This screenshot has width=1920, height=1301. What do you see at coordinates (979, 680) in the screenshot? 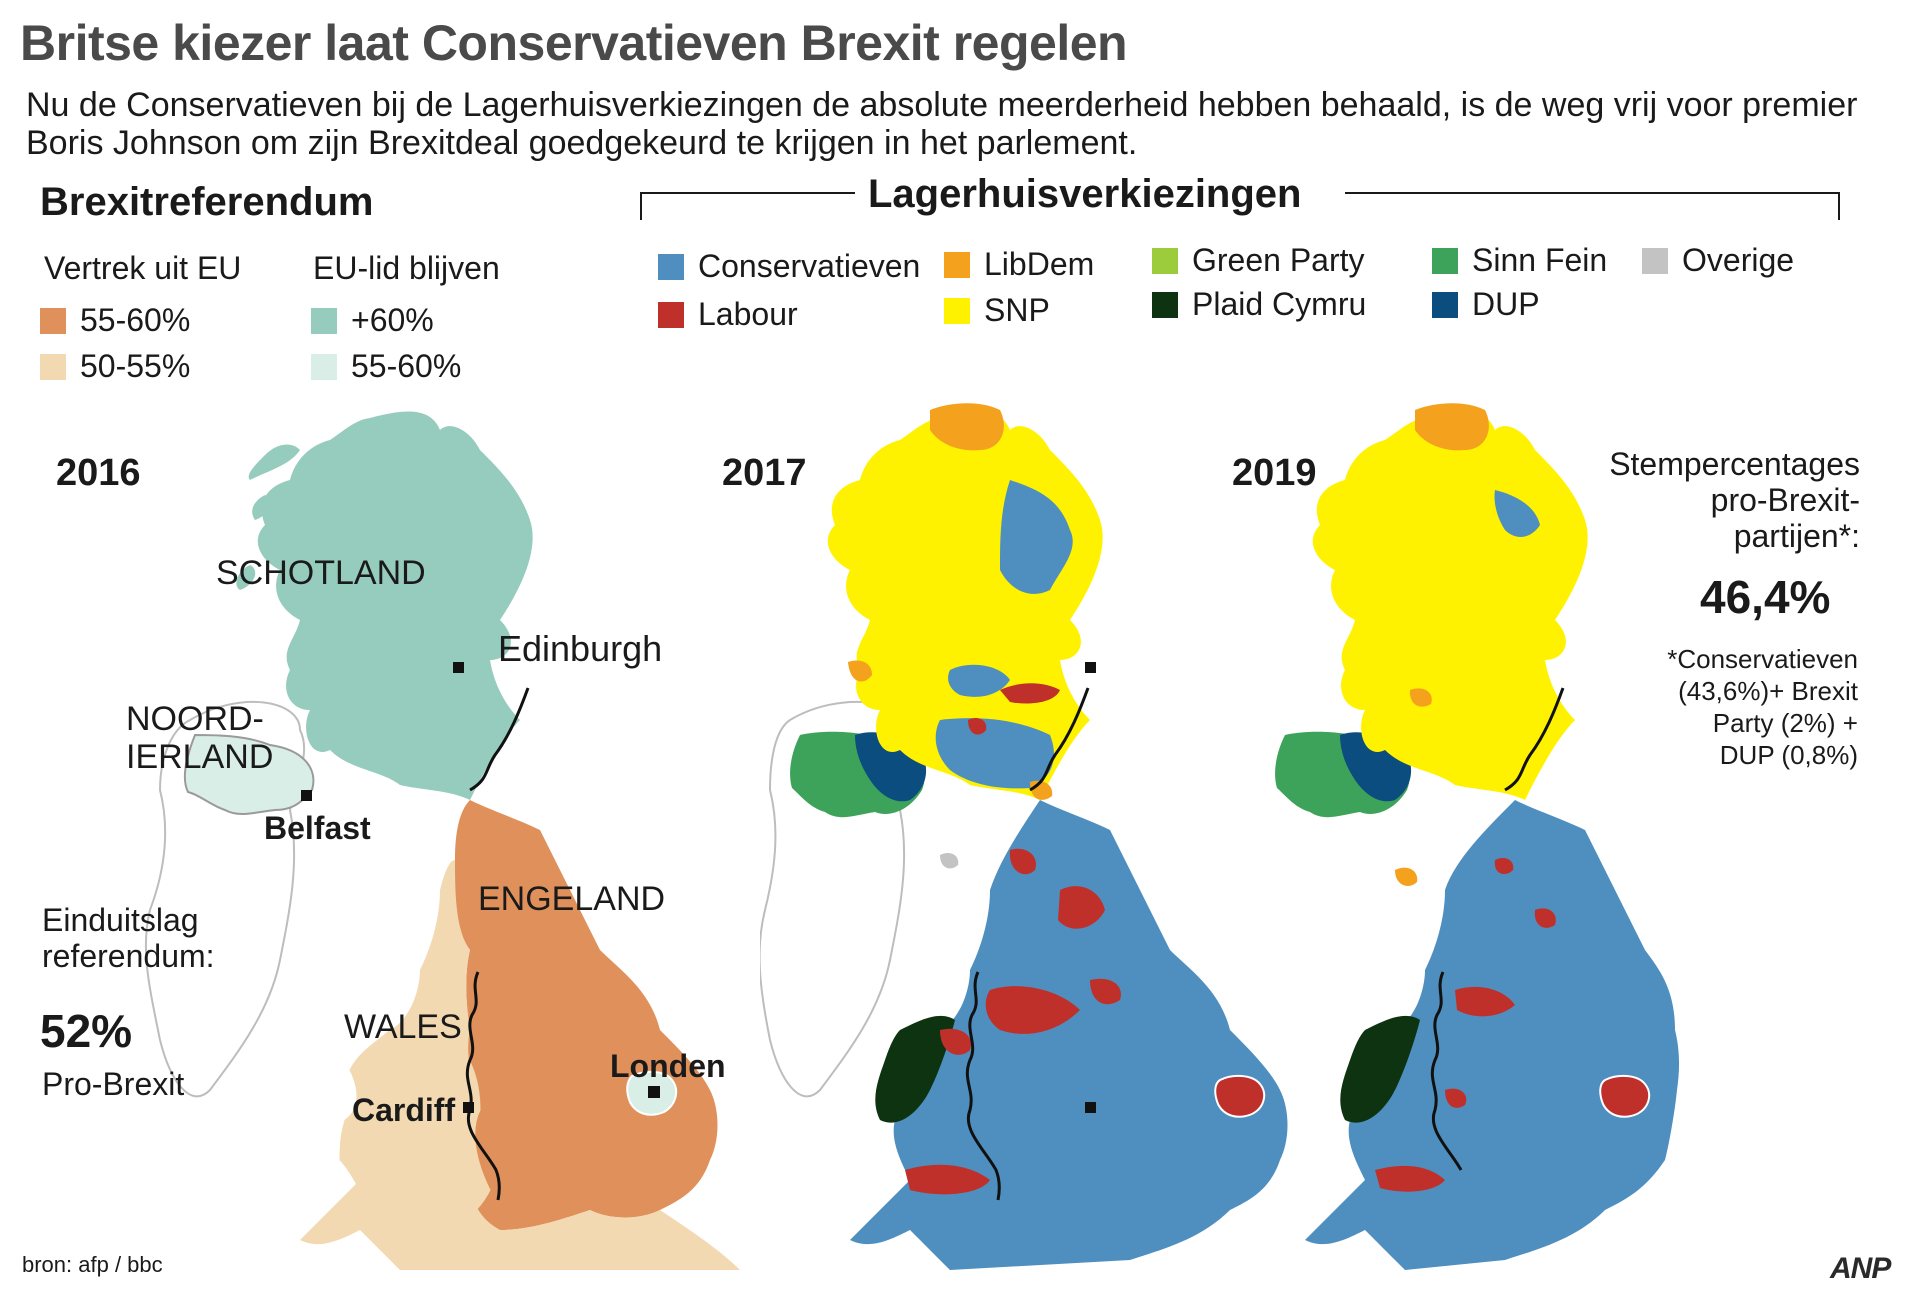
I see `region-central-scotland-con` at bounding box center [979, 680].